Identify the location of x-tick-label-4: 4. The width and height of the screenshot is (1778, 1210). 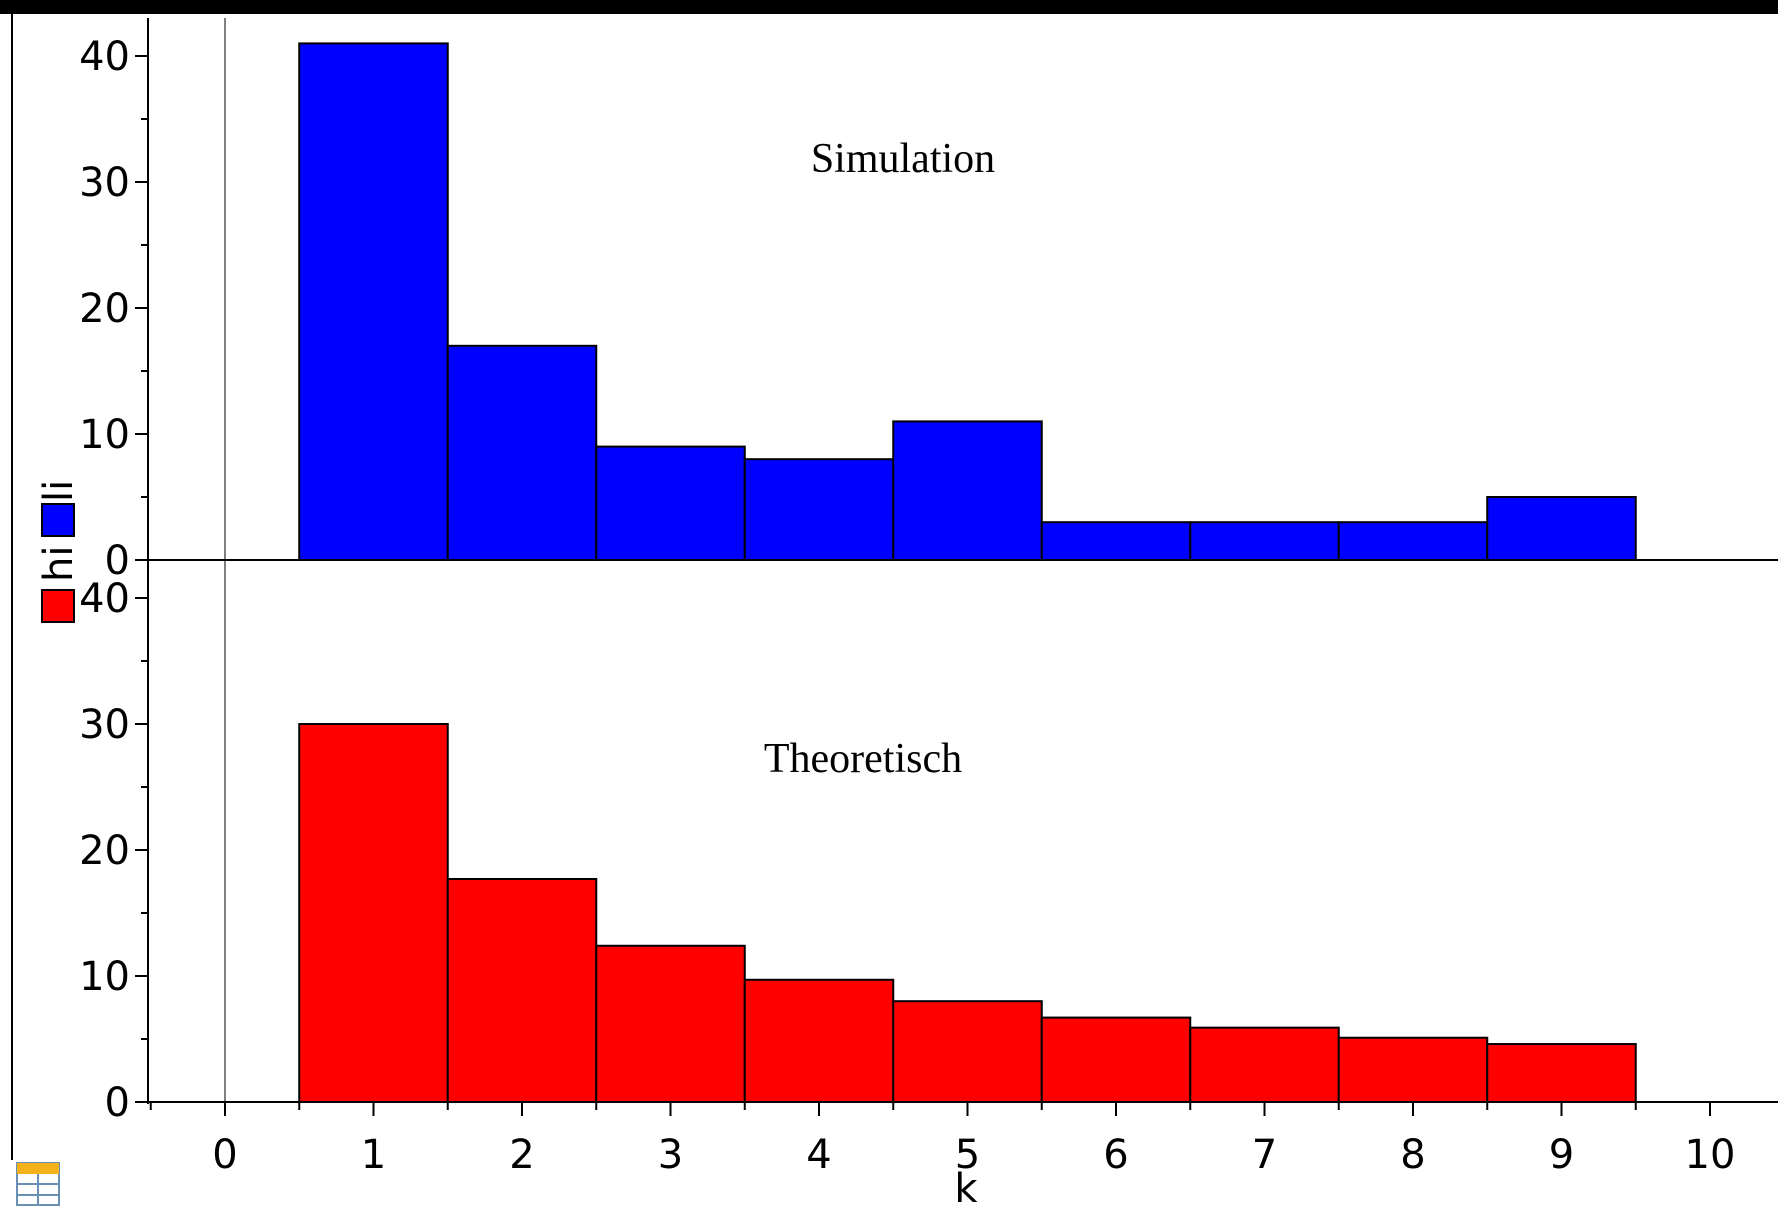
(818, 1155).